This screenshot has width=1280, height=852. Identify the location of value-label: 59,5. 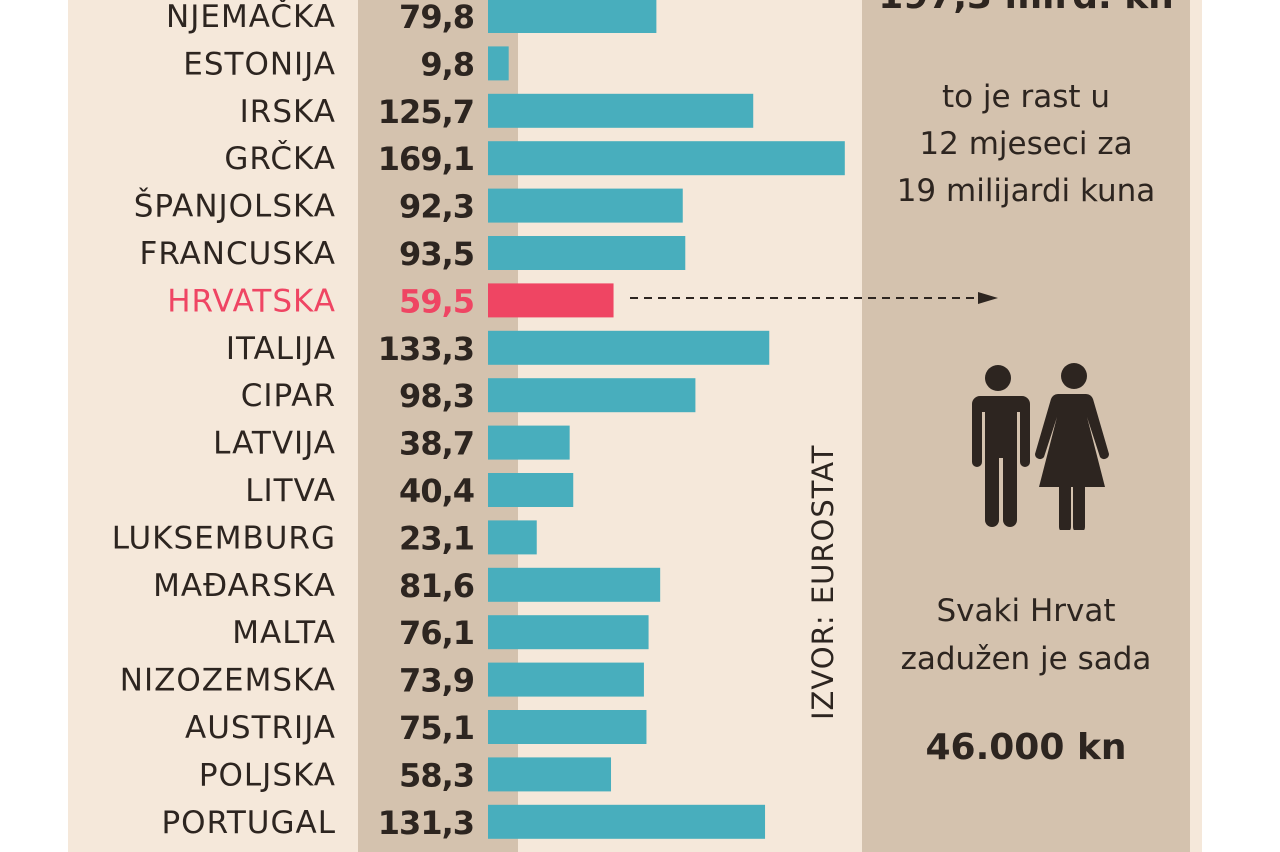
(436, 301).